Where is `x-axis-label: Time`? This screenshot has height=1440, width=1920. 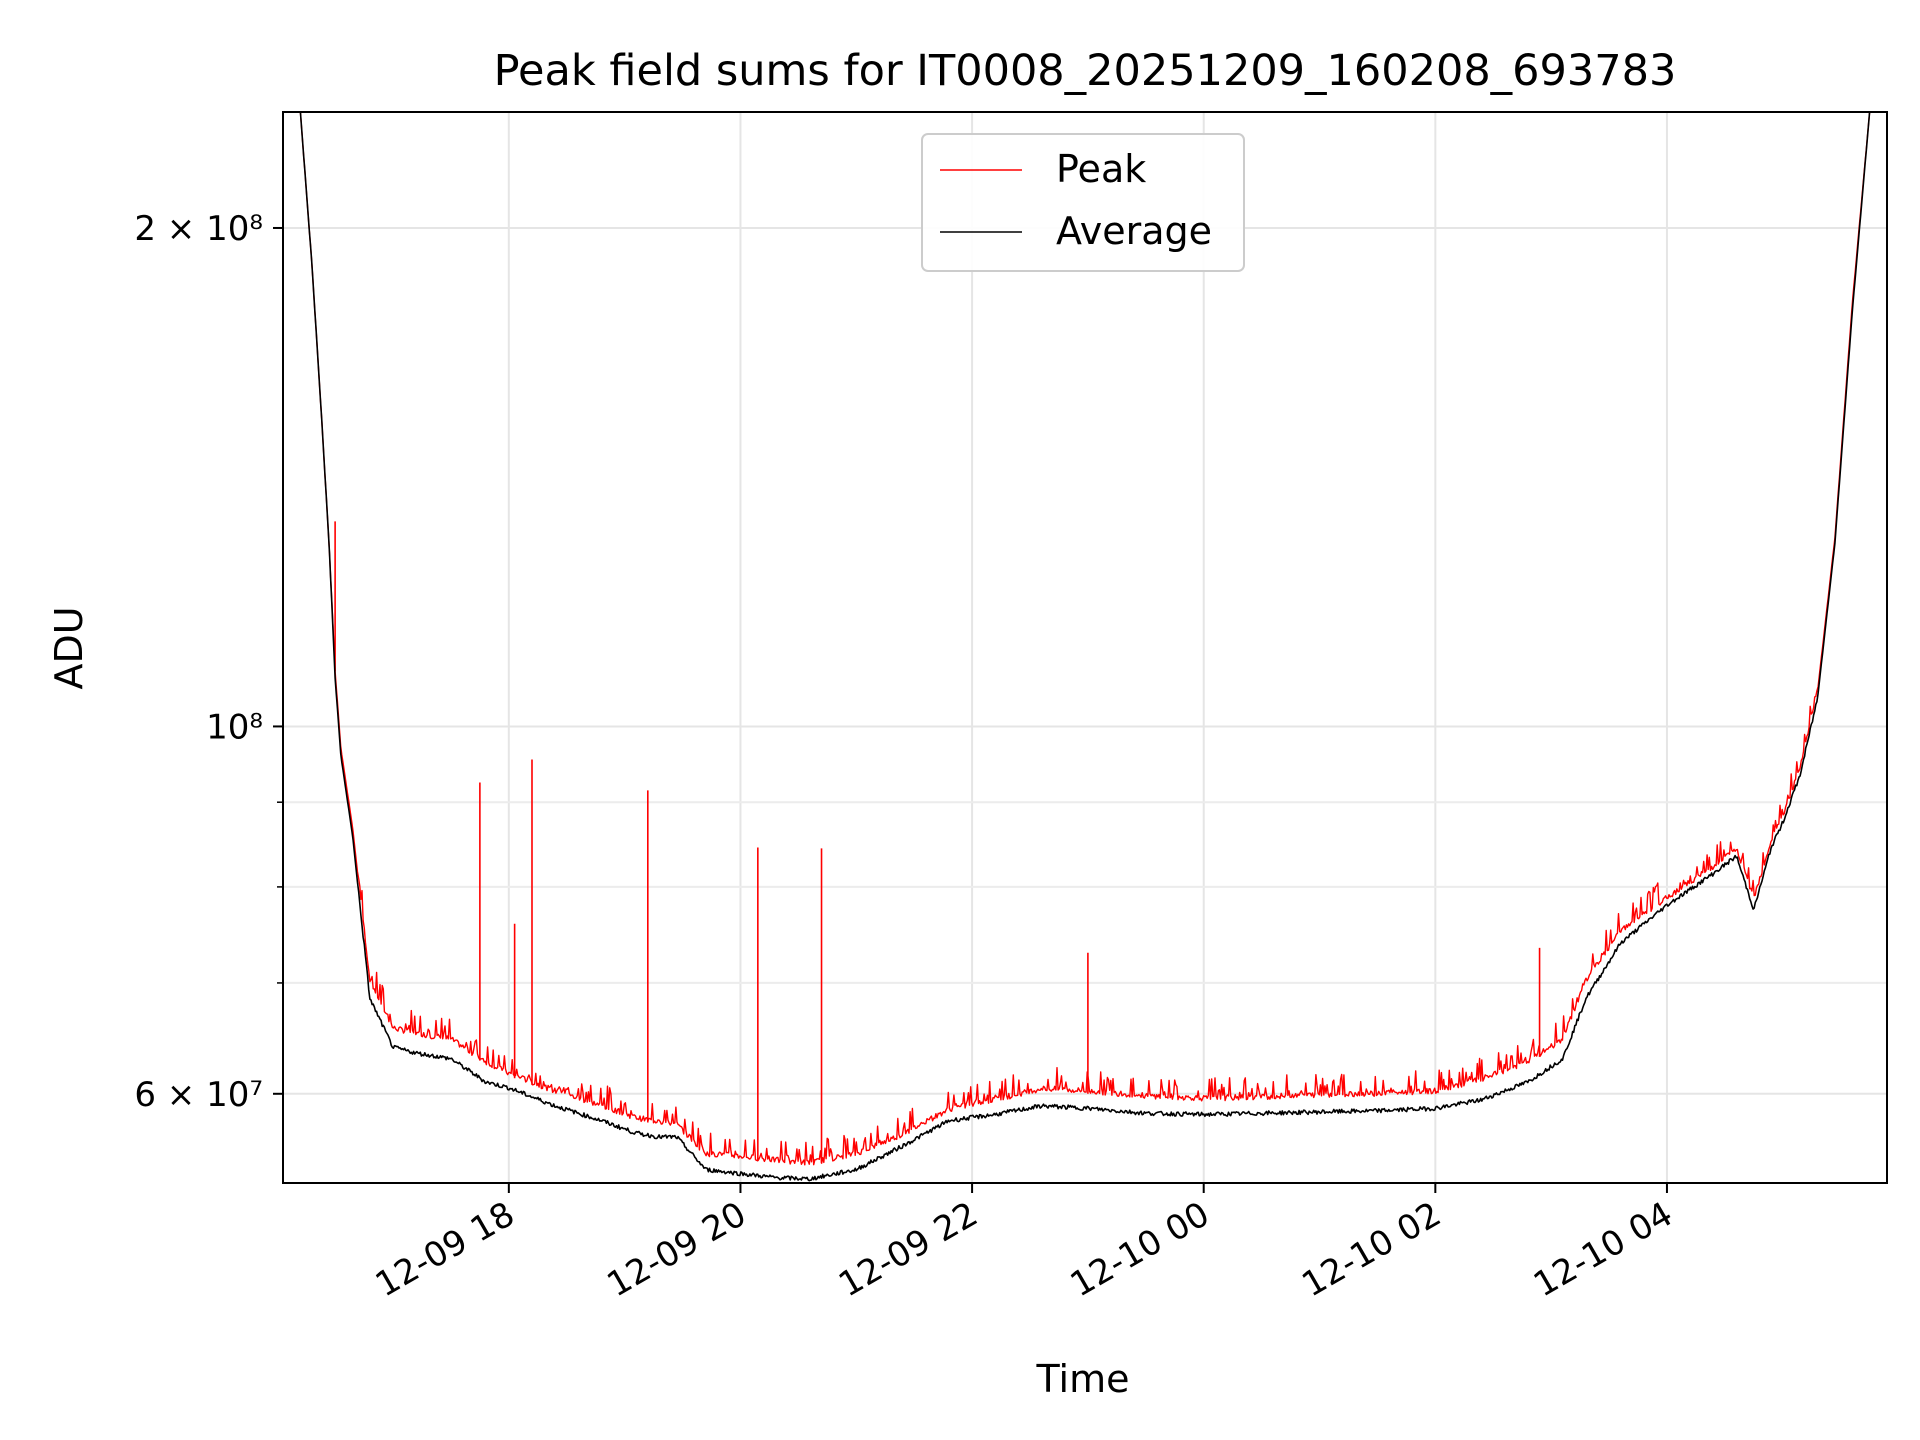
x-axis-label: Time is located at coordinates (1083, 1379).